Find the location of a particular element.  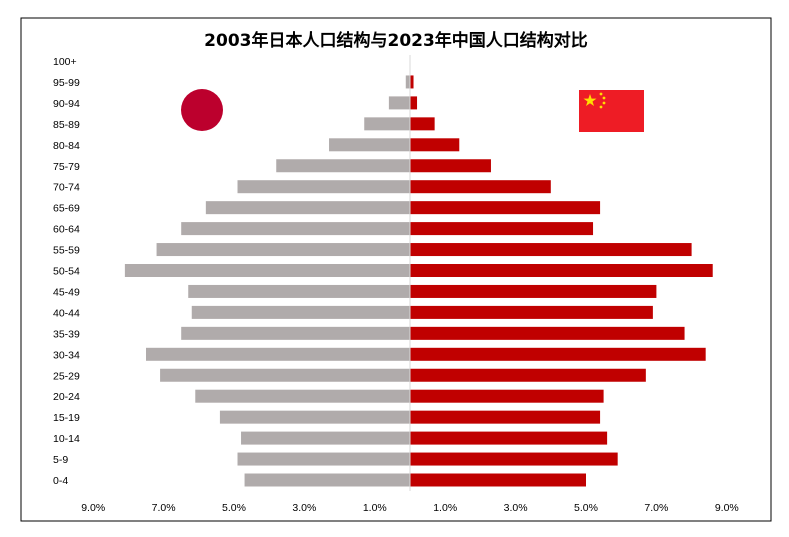

age-group-label: 75-79 is located at coordinates (66, 167).